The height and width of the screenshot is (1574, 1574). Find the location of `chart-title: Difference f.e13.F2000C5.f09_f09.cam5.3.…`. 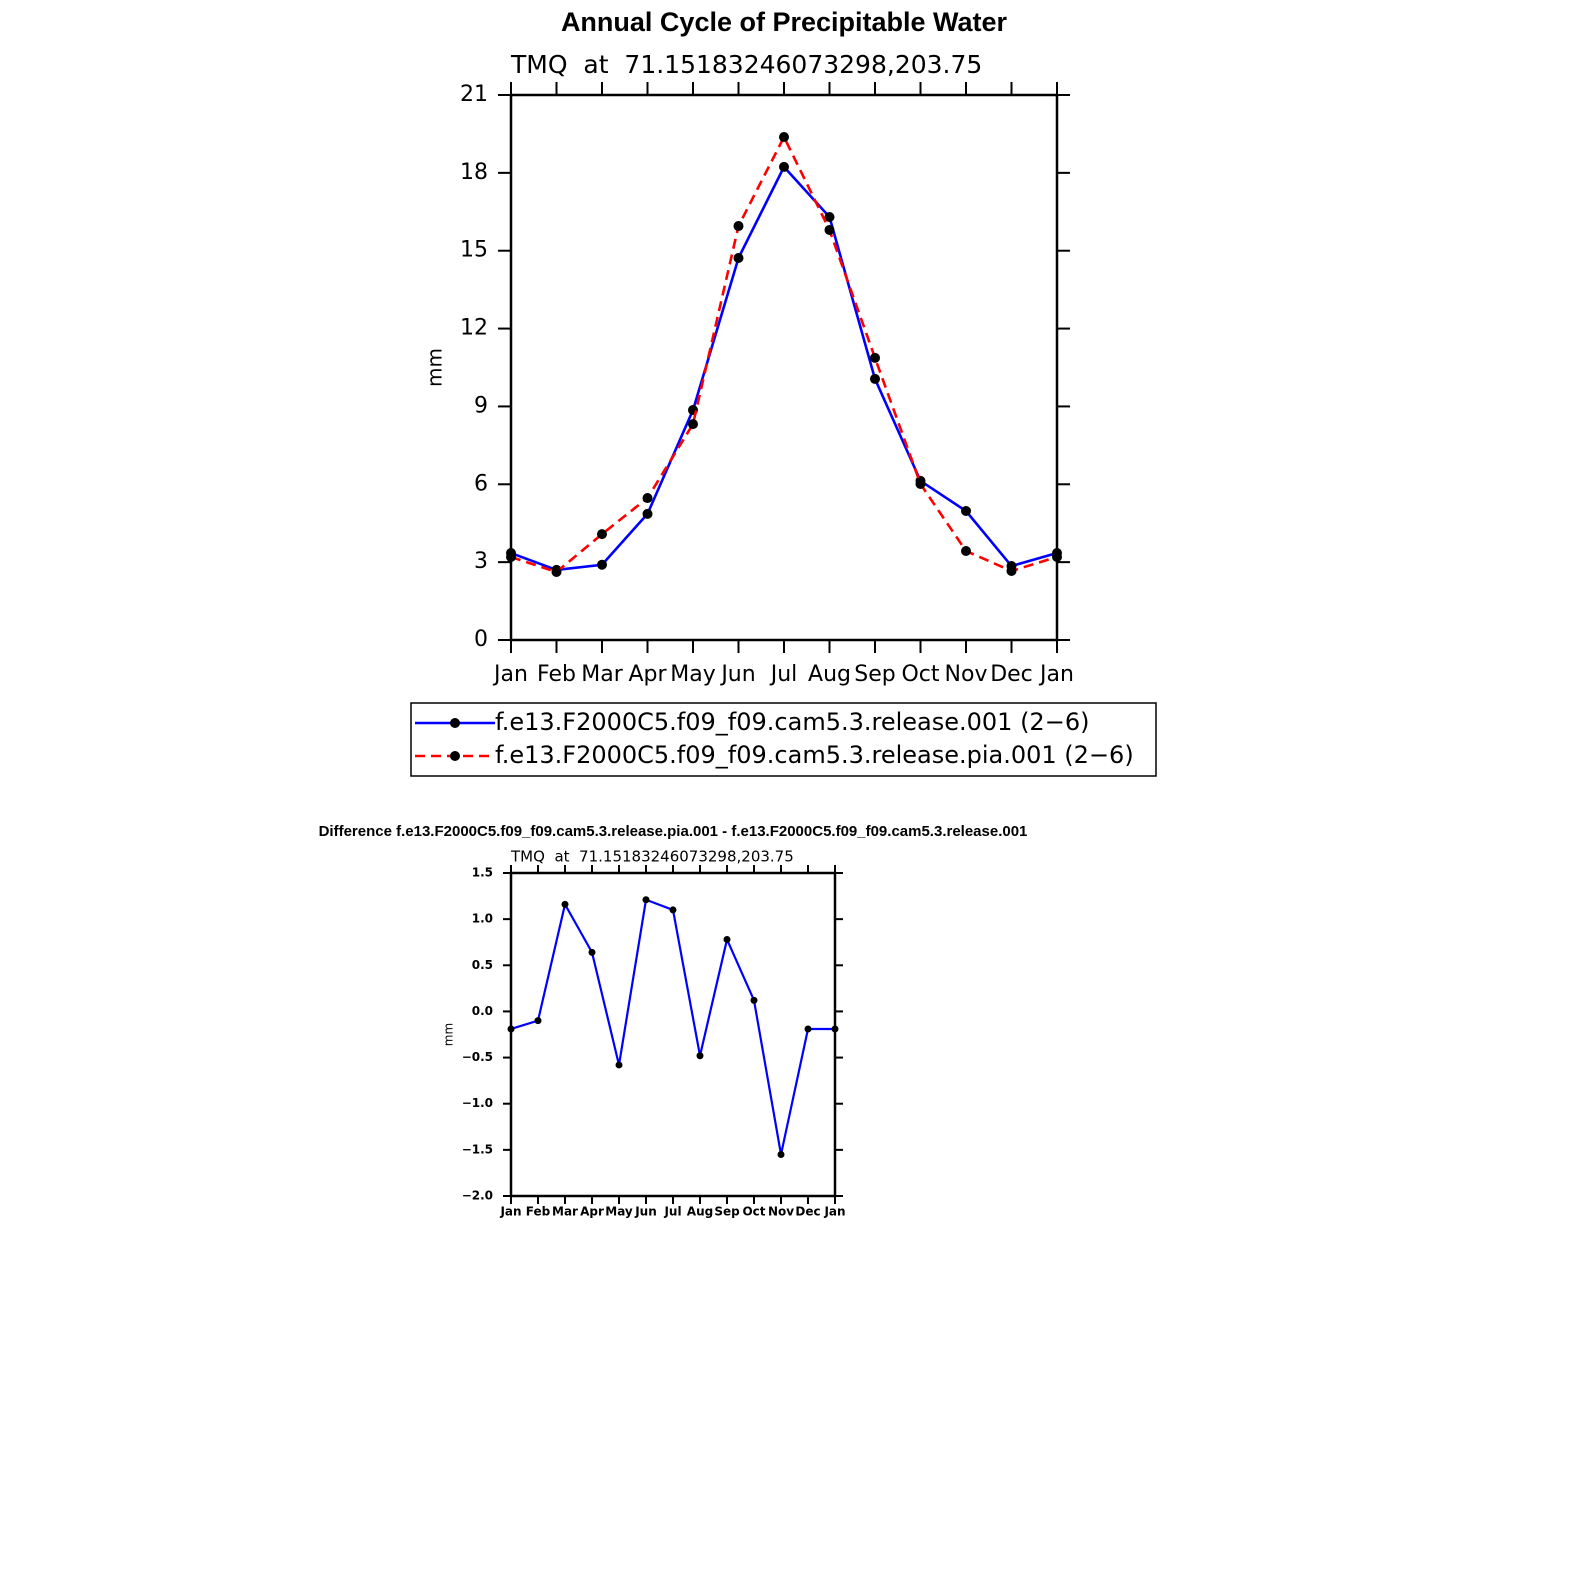

chart-title: Difference f.e13.F2000C5.f09_f09.cam5.3.… is located at coordinates (673, 831).